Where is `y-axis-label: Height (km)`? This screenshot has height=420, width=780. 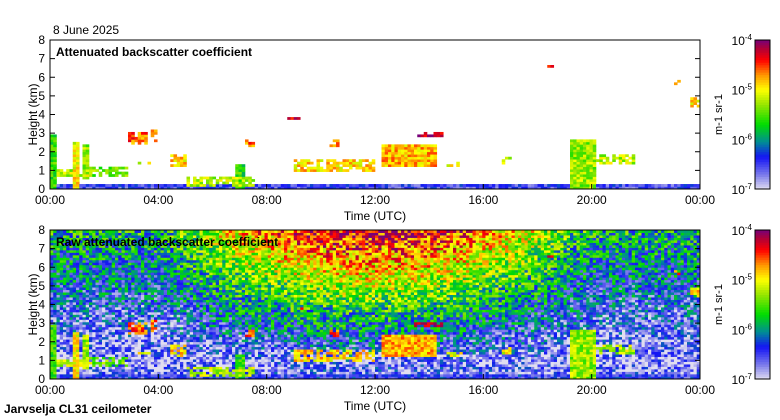
y-axis-label: Height (km) is located at coordinates (33, 114).